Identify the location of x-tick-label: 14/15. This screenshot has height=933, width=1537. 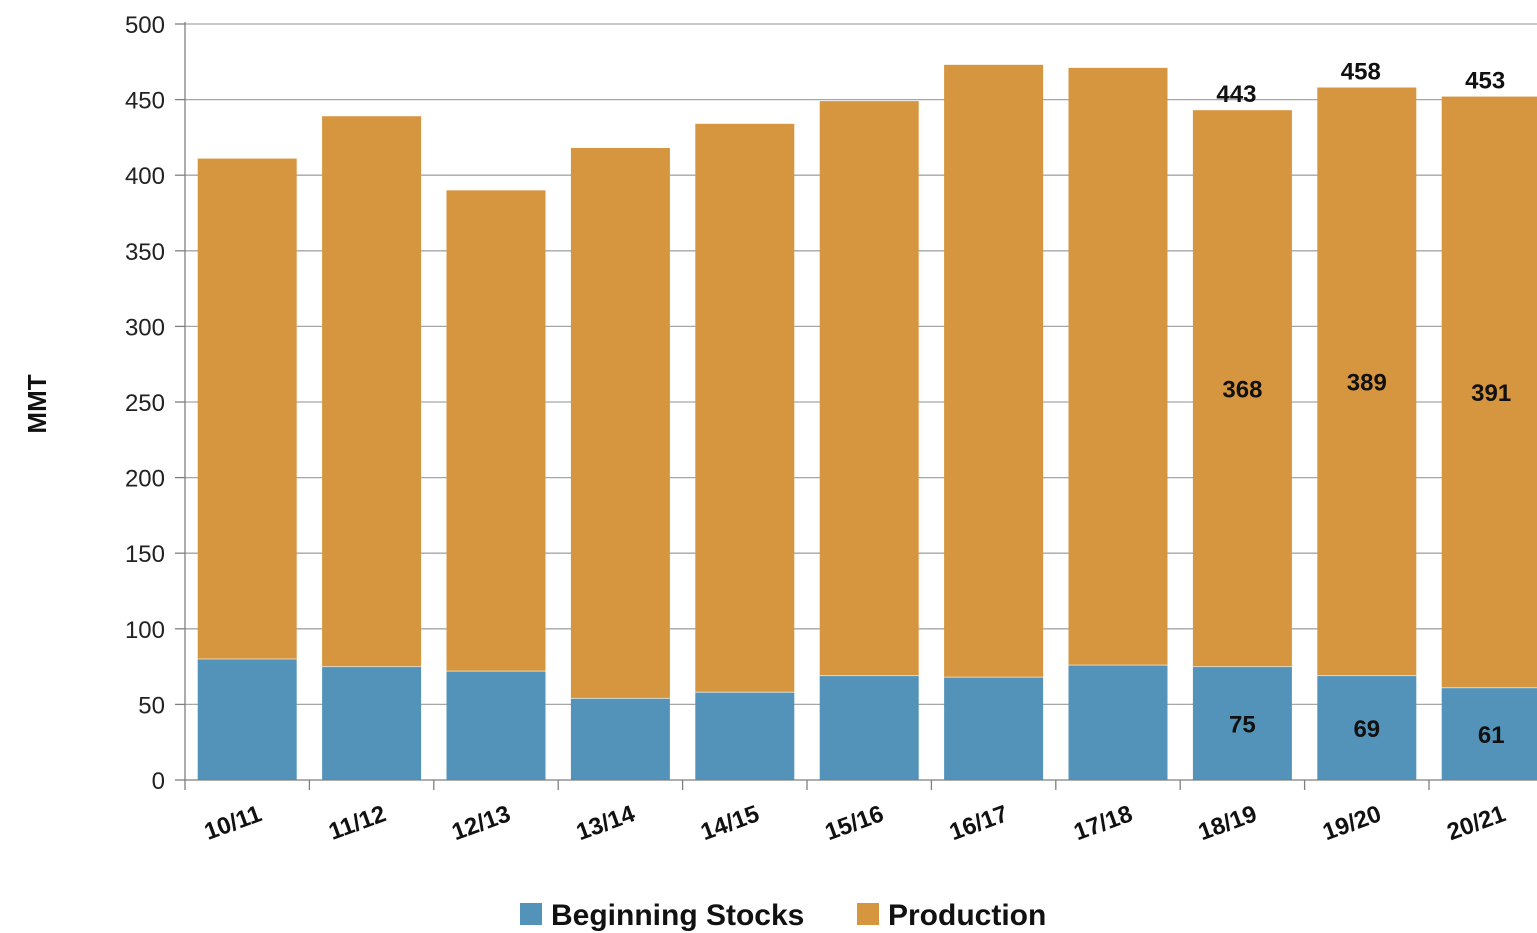
(730, 823).